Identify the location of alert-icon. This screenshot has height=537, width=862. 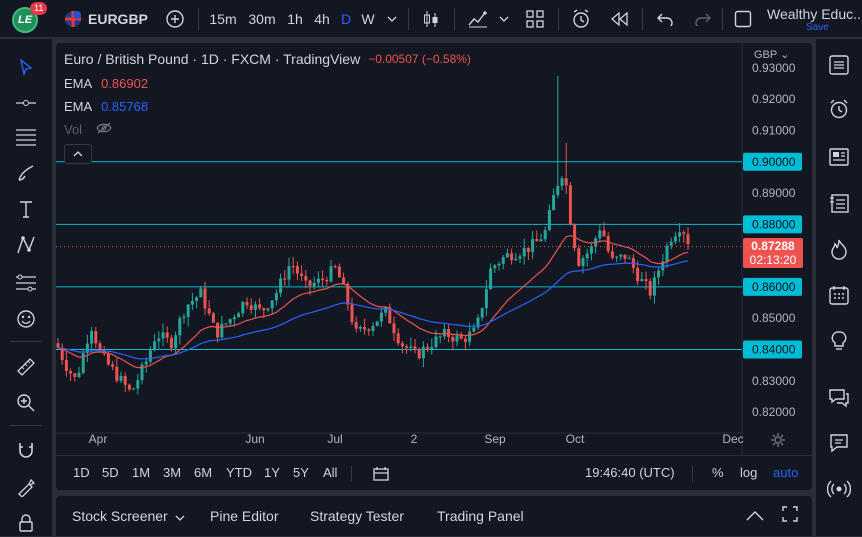
(581, 19).